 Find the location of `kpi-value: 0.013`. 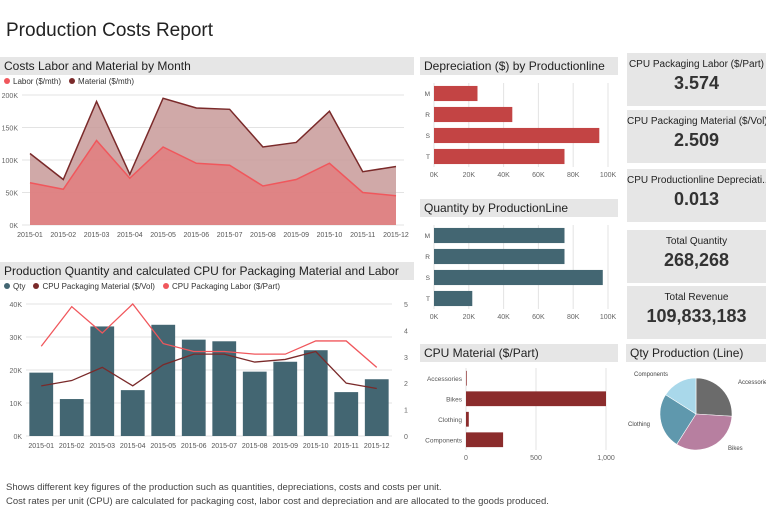

kpi-value: 0.013 is located at coordinates (696, 199).